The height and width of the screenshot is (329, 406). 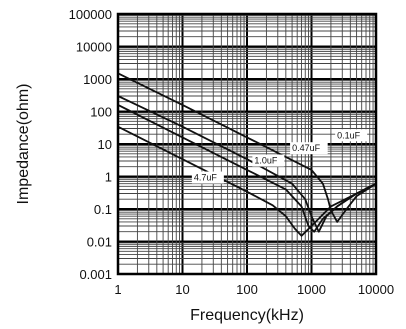 I want to click on x-axis-title: Frequency(kHz), so click(x=247, y=315).